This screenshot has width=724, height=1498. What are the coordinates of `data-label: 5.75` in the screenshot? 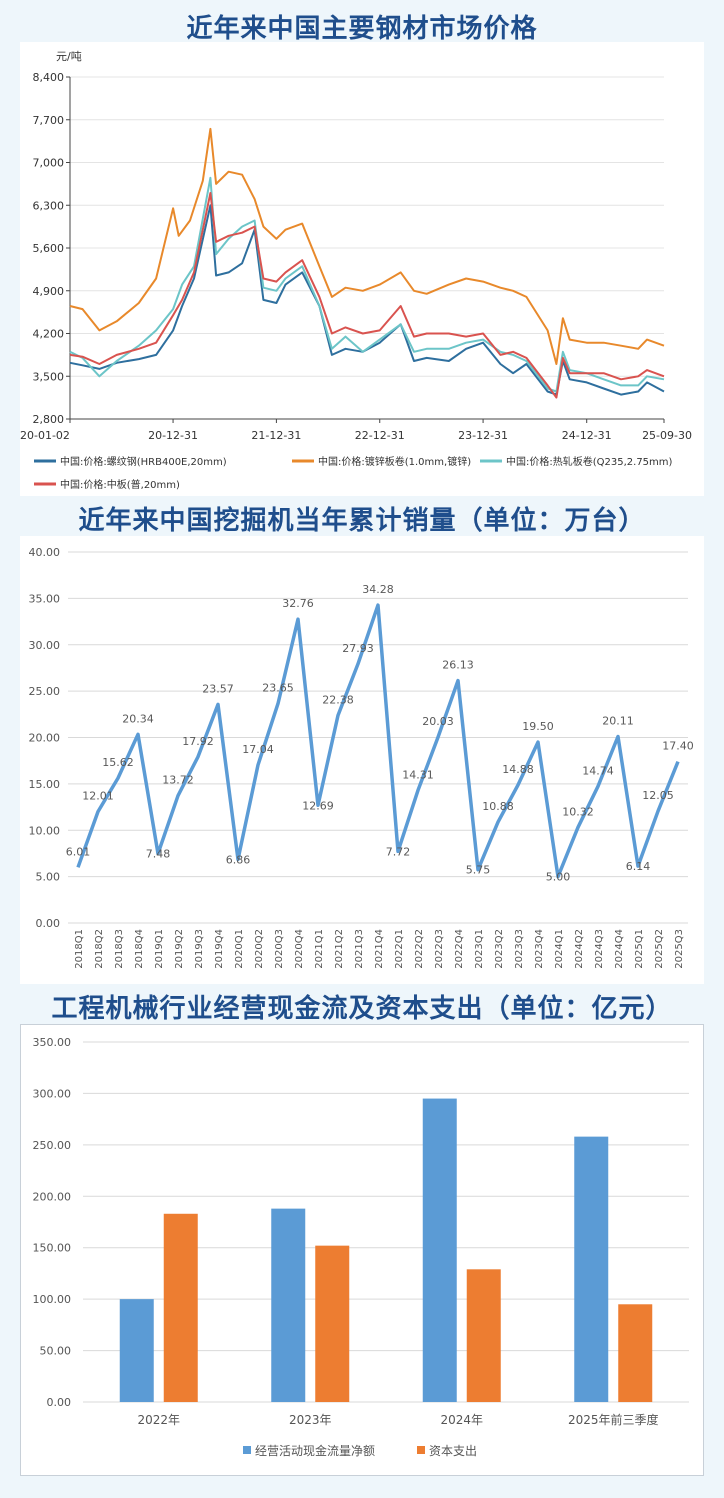 It's located at (478, 870).